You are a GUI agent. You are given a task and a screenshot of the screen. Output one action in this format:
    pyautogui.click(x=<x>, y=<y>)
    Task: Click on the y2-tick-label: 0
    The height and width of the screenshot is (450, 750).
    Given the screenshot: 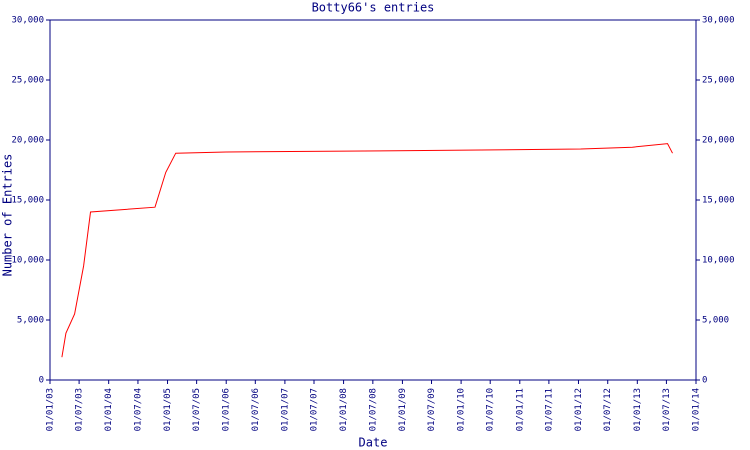 What is the action you would take?
    pyautogui.click(x=704, y=381)
    